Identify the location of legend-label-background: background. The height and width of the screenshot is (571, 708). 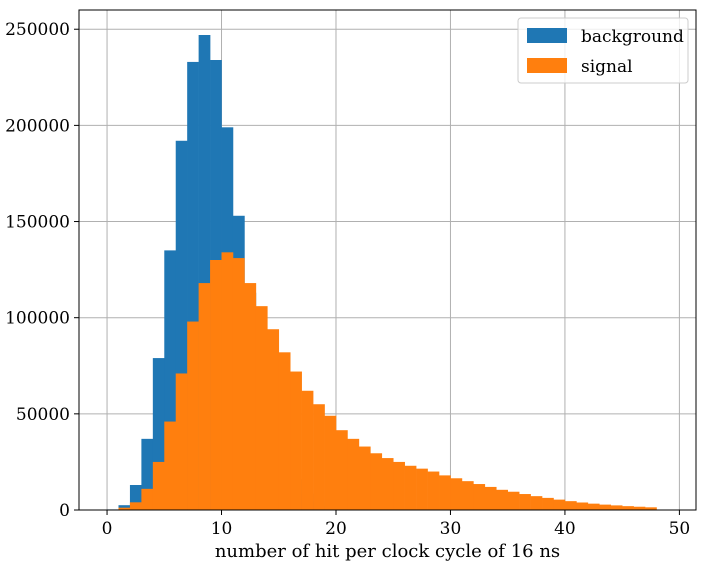
(632, 37).